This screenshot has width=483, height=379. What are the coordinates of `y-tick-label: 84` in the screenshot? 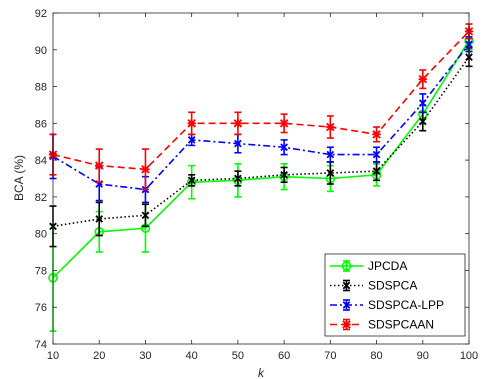 It's located at (41, 161).